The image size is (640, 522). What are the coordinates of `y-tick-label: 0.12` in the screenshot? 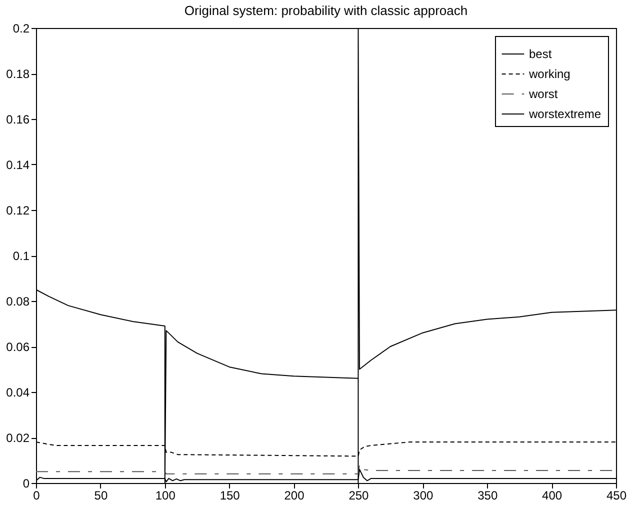 It's located at (18, 211).